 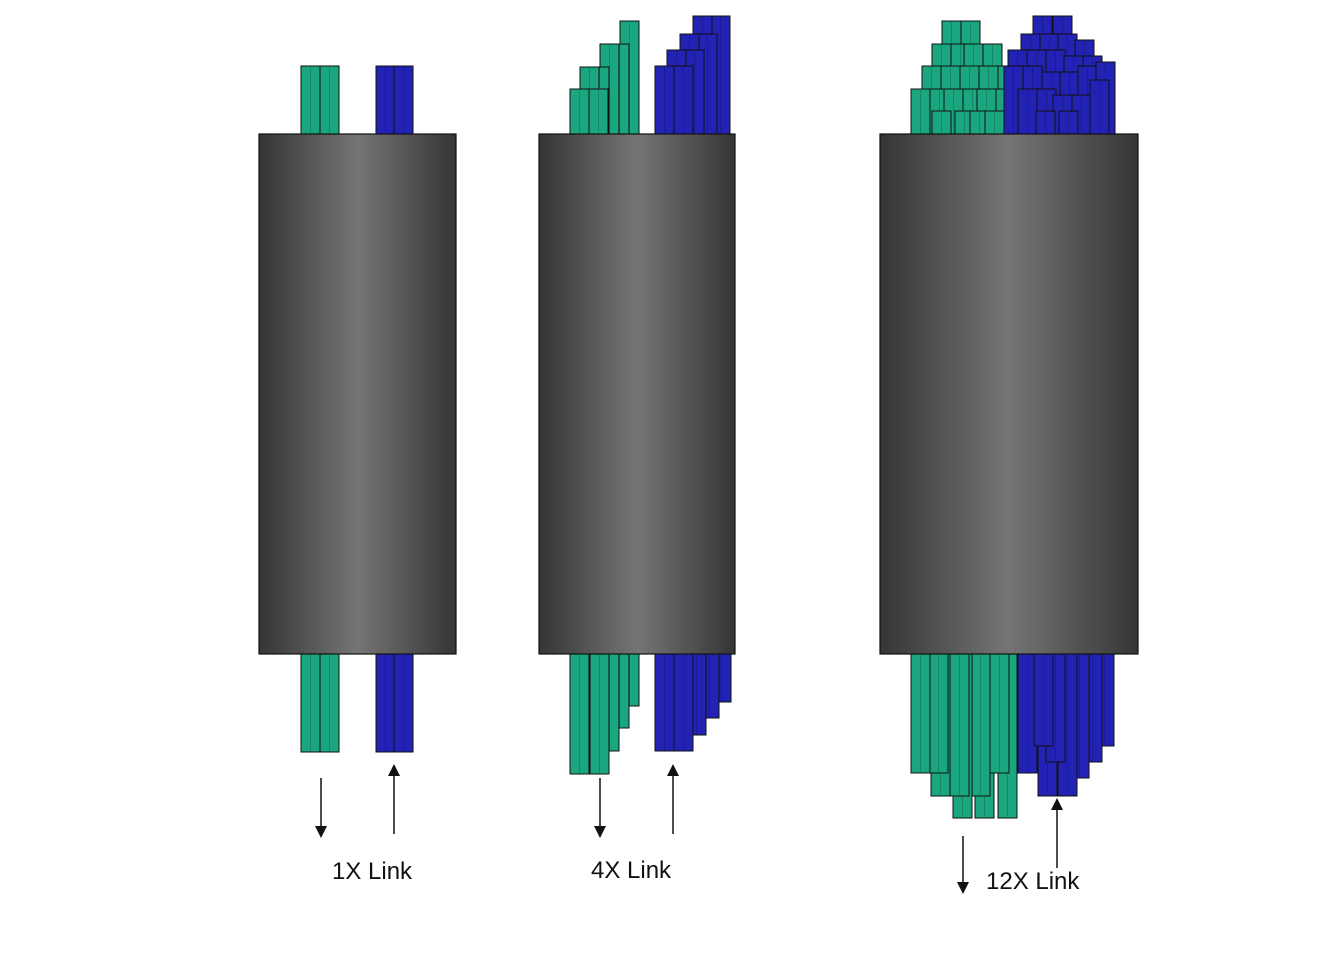 I want to click on link-label-1x: 1X Link, so click(x=372, y=871).